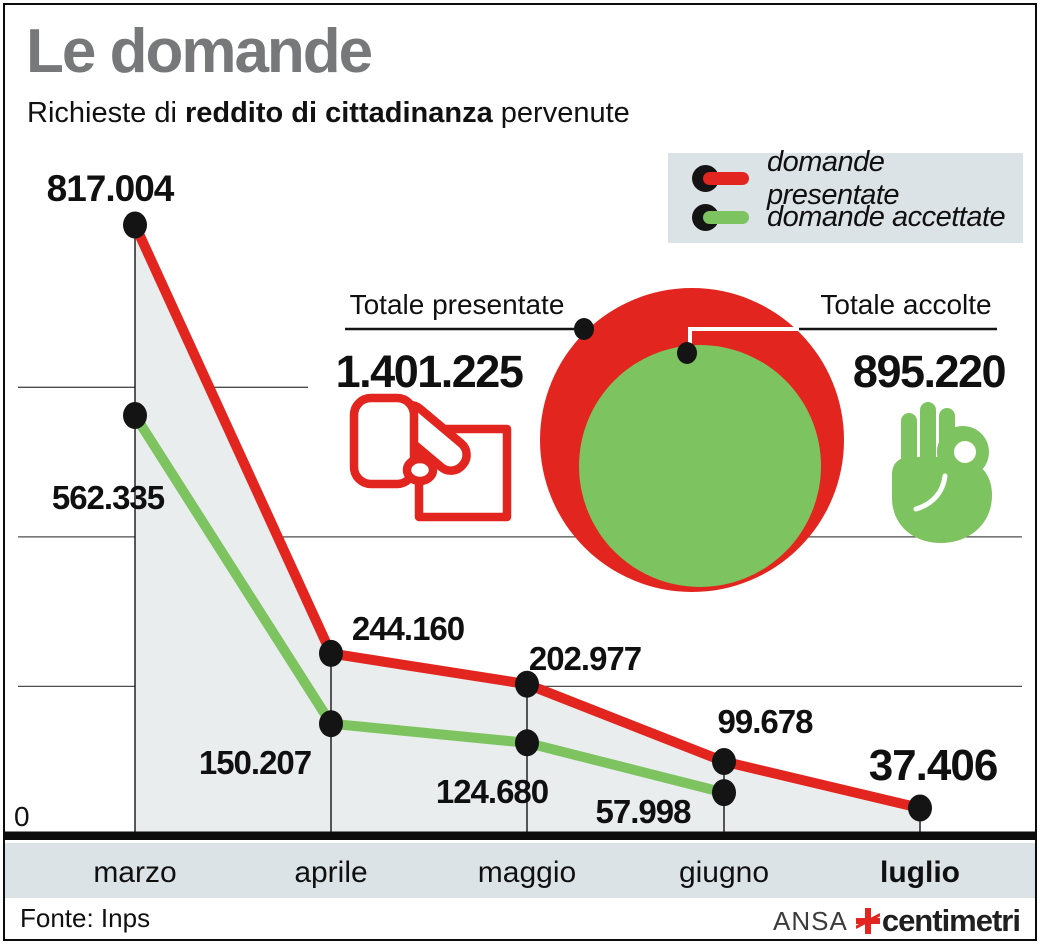 This screenshot has height=944, width=1040. Describe the element at coordinates (108, 497) in the screenshot. I see `value-label: 562.335` at that location.